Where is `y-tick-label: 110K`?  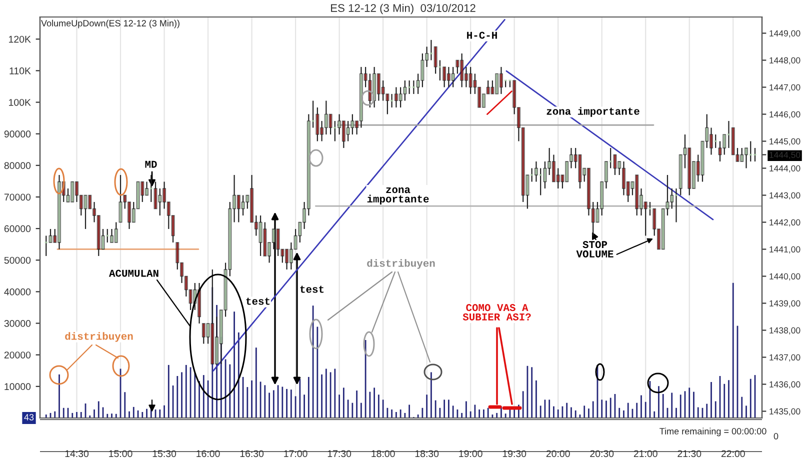 y-tick-label: 110K is located at coordinates (20, 70).